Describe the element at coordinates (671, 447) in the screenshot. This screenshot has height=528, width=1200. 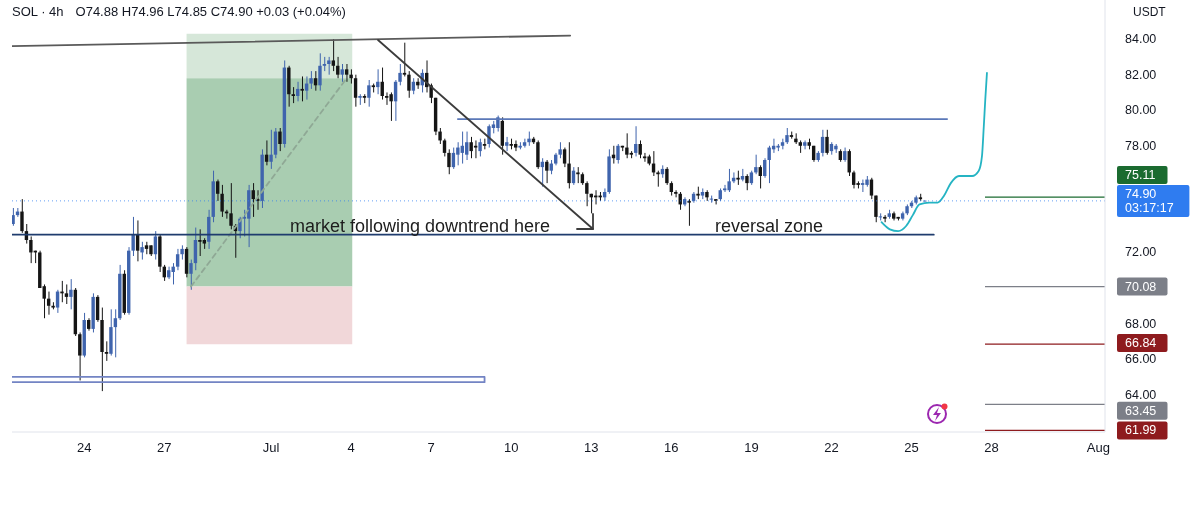
I see `x-tick-label: 16` at that location.